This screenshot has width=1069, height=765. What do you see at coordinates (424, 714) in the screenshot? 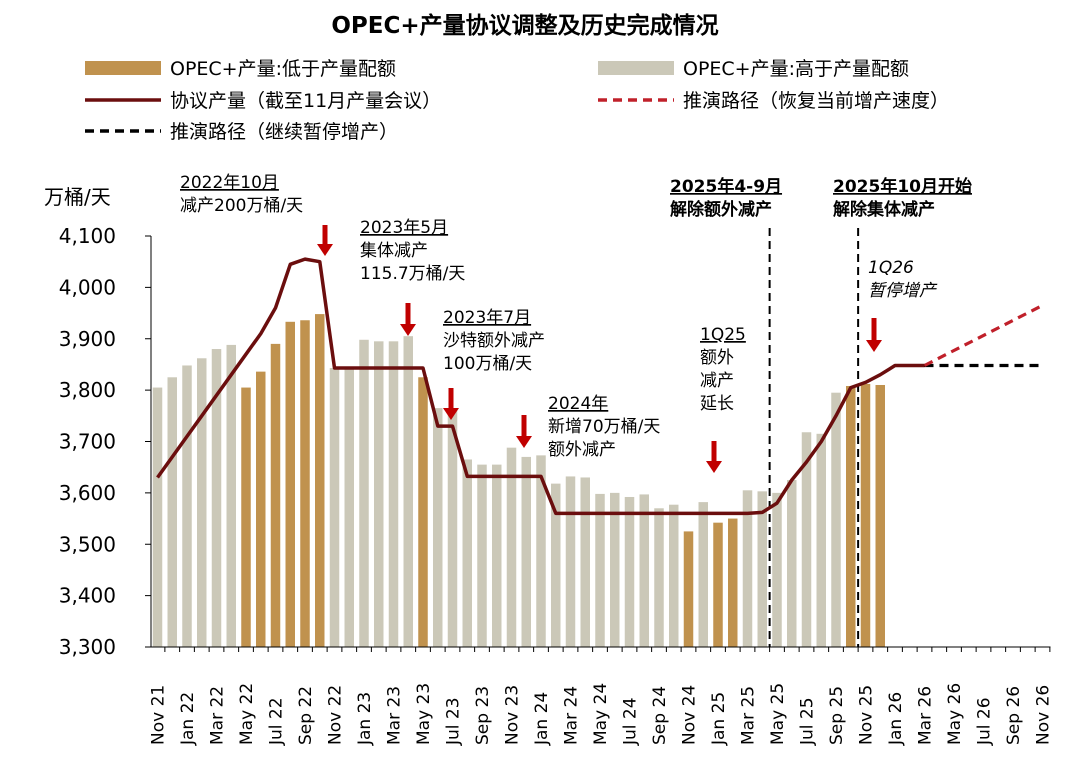
I see `x-tick-label-May-23: May 23` at bounding box center [424, 714].